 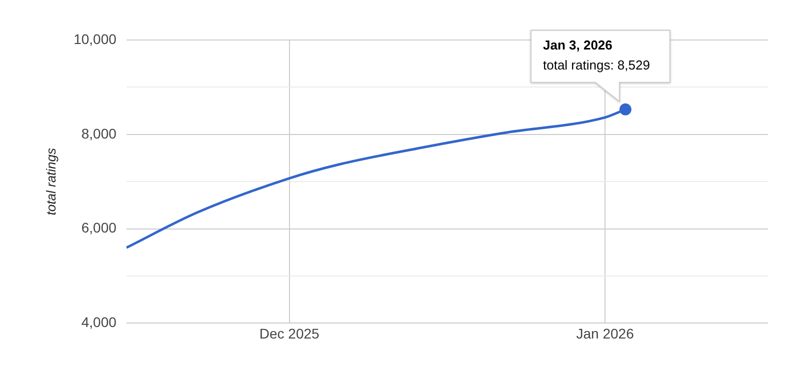 What do you see at coordinates (289, 333) in the screenshot?
I see `x-tick-label: Dec 2025` at bounding box center [289, 333].